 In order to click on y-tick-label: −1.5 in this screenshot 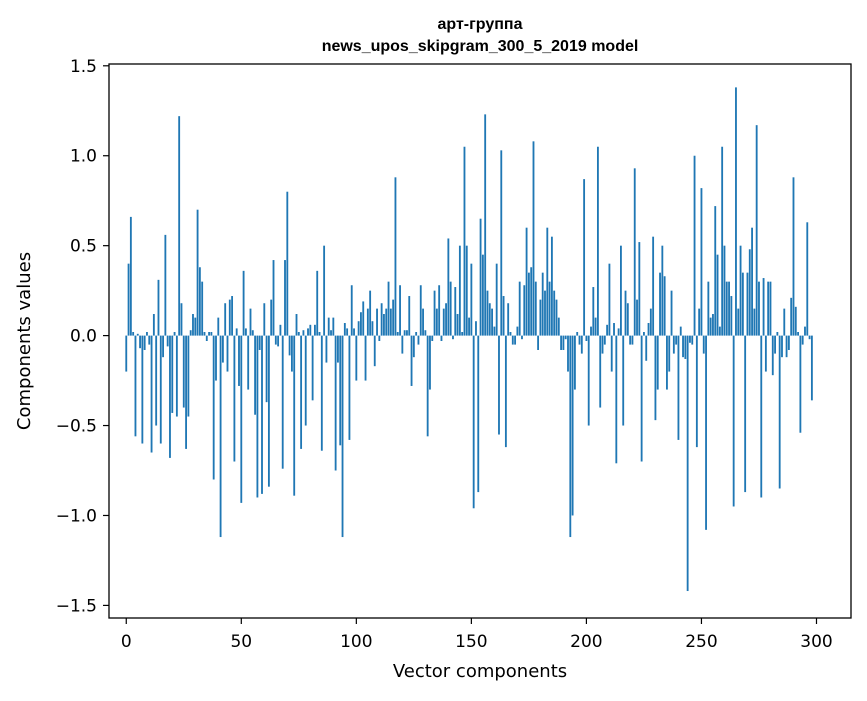, I will do `click(76, 606)`.